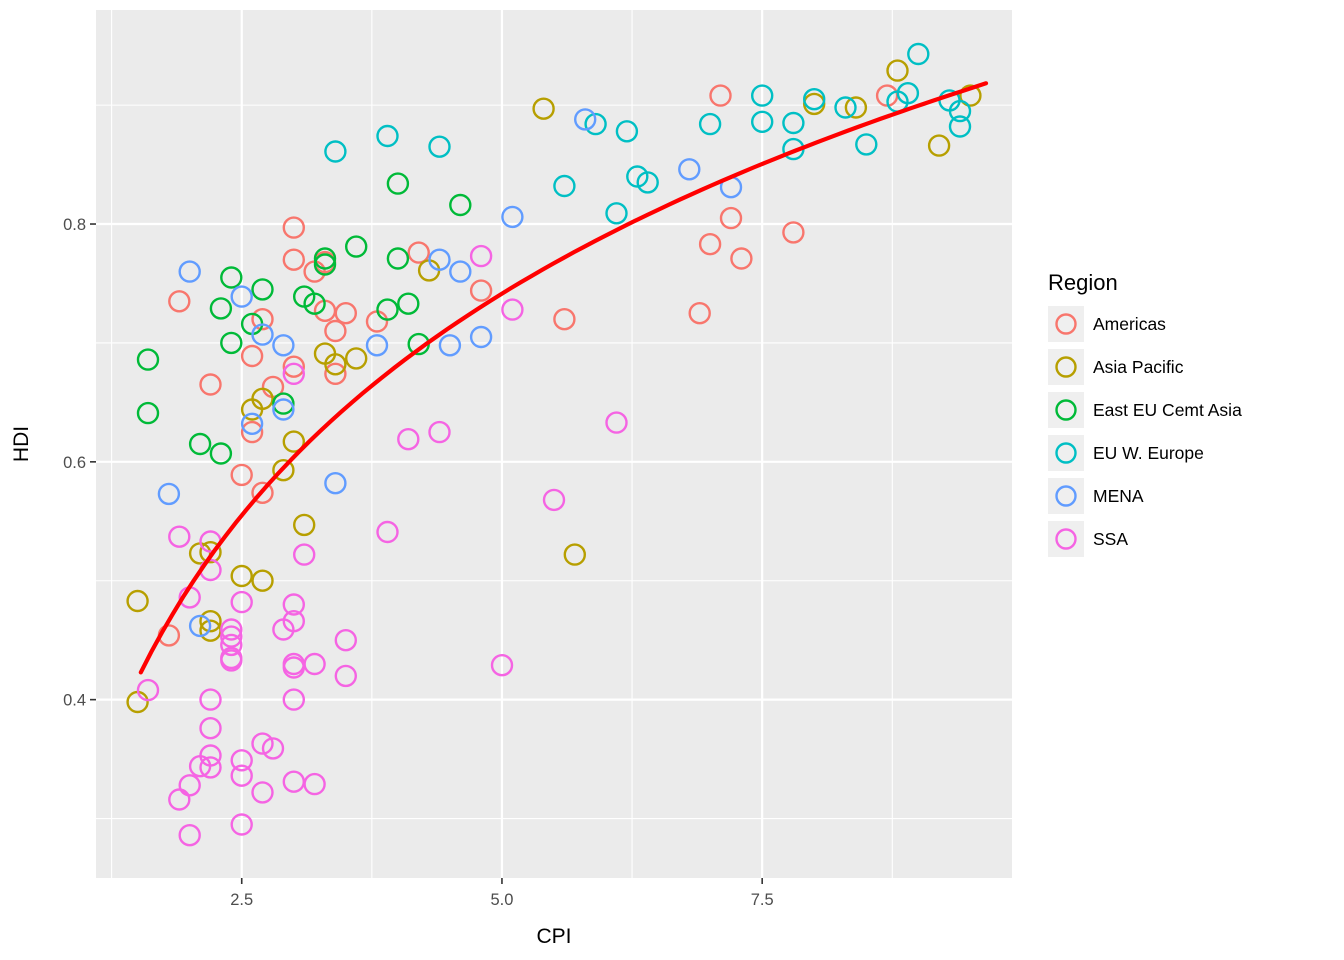 This screenshot has height=960, width=1344. What do you see at coordinates (553, 936) in the screenshot?
I see `x-axis-title: CPI` at bounding box center [553, 936].